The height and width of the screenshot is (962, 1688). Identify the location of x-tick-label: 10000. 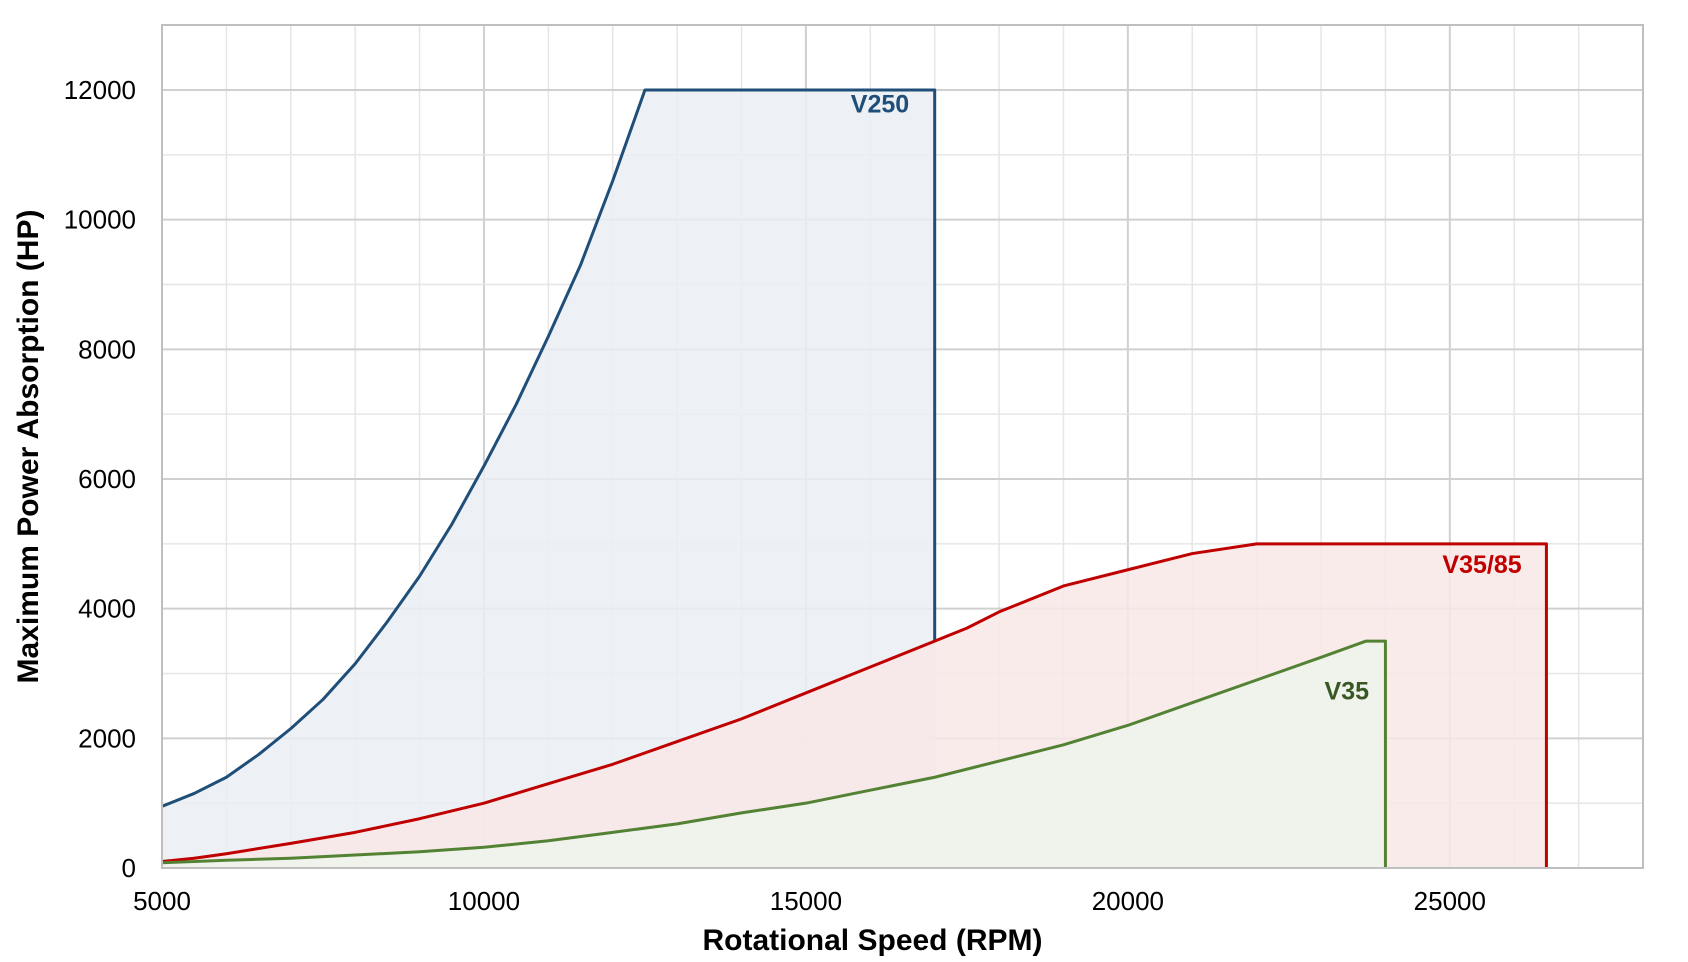
(484, 901).